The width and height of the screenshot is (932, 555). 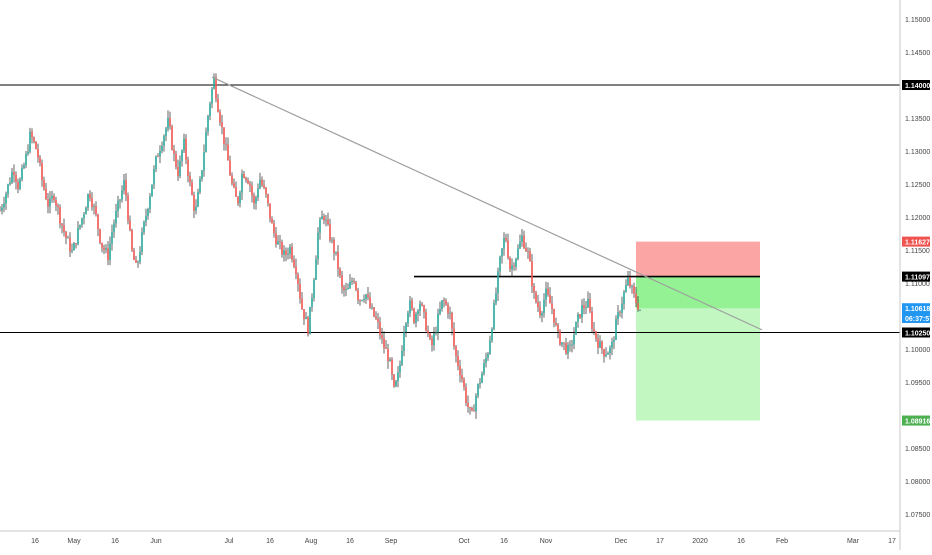 I want to click on y-tick-label: 1.13500, so click(x=917, y=119).